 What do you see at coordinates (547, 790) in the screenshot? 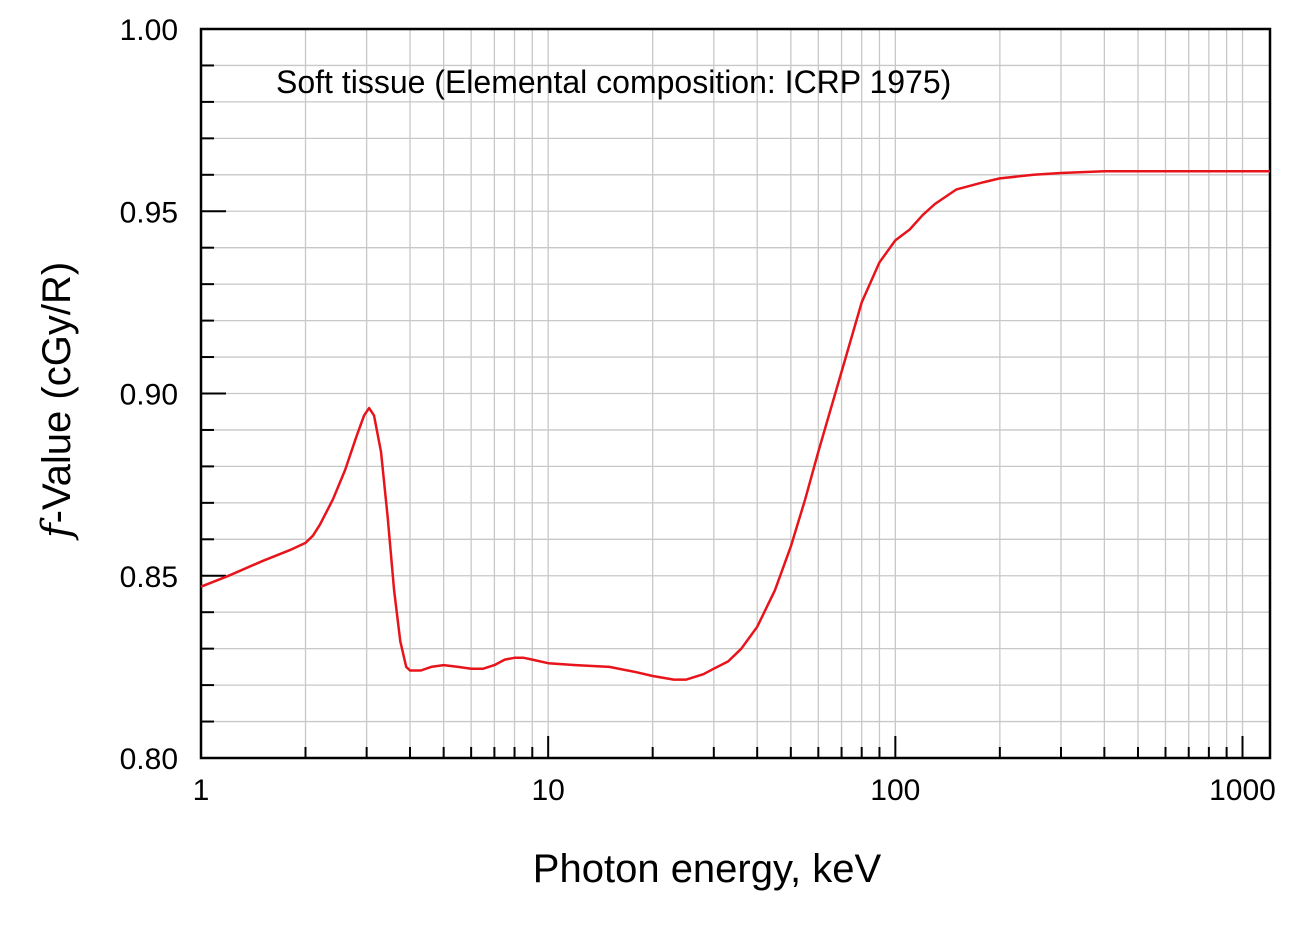
I see `x-tick-label: 10` at bounding box center [547, 790].